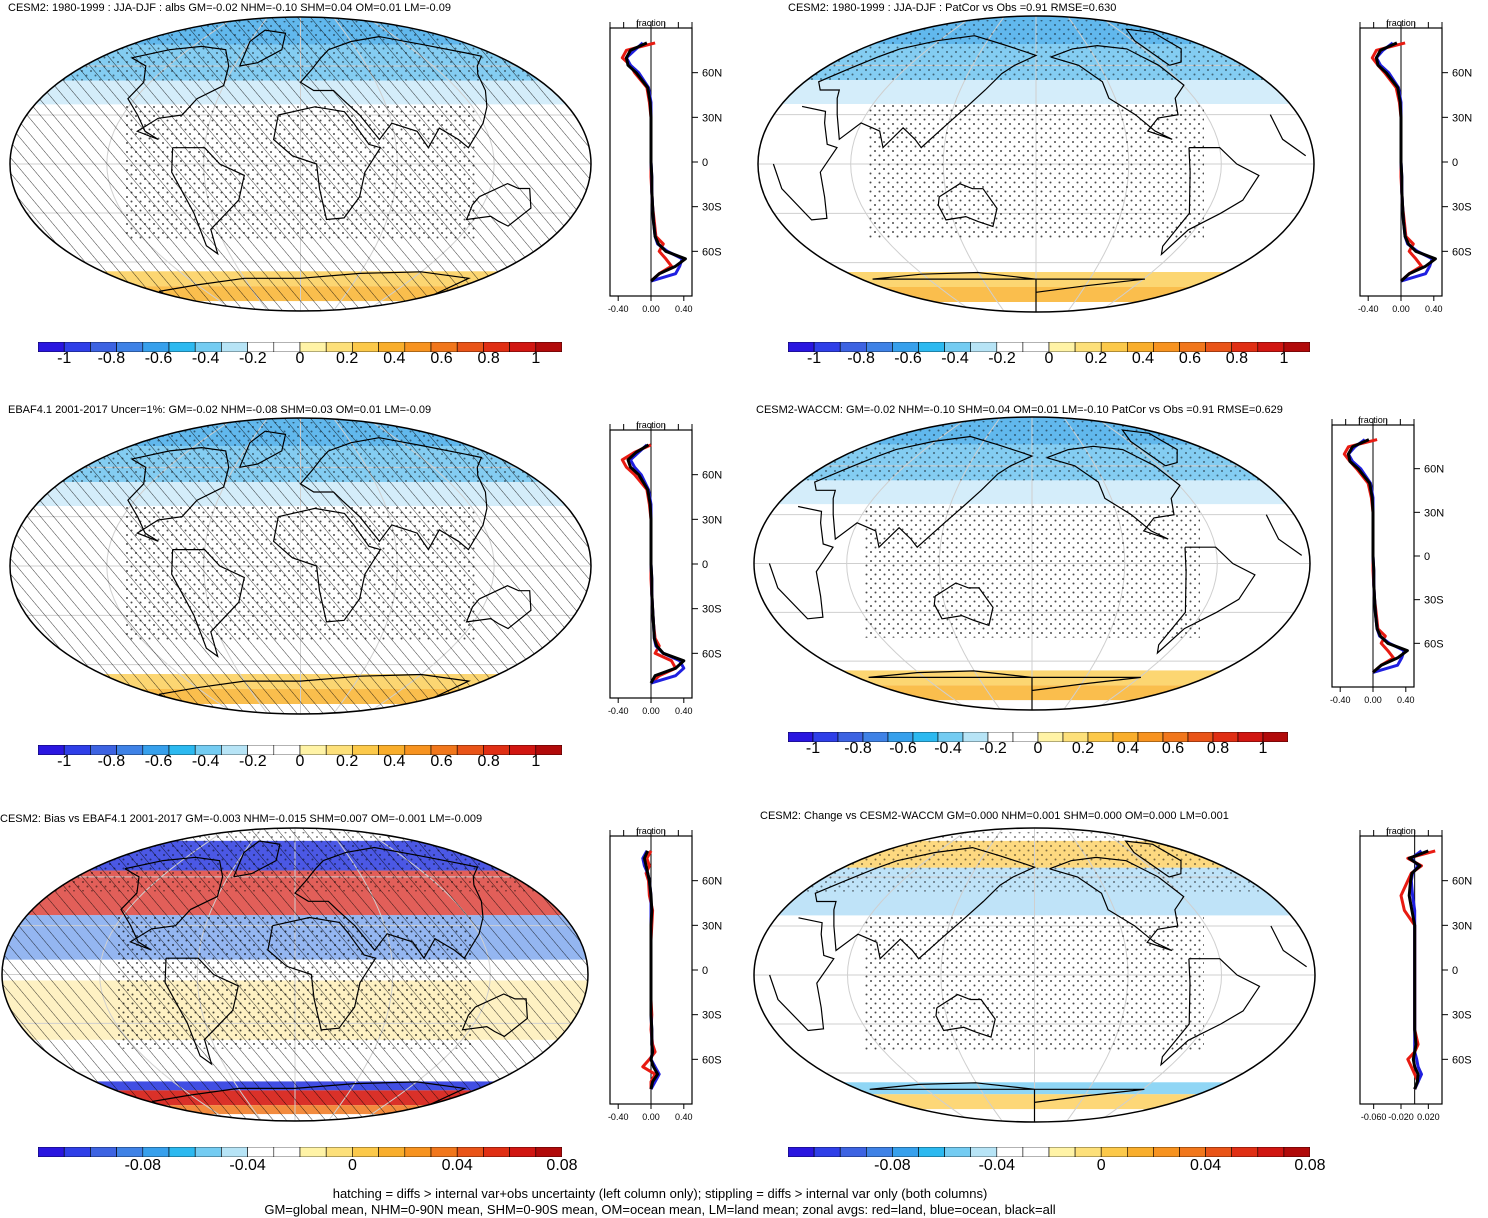  I want to click on colorbar-label: 0.08, so click(562, 1165).